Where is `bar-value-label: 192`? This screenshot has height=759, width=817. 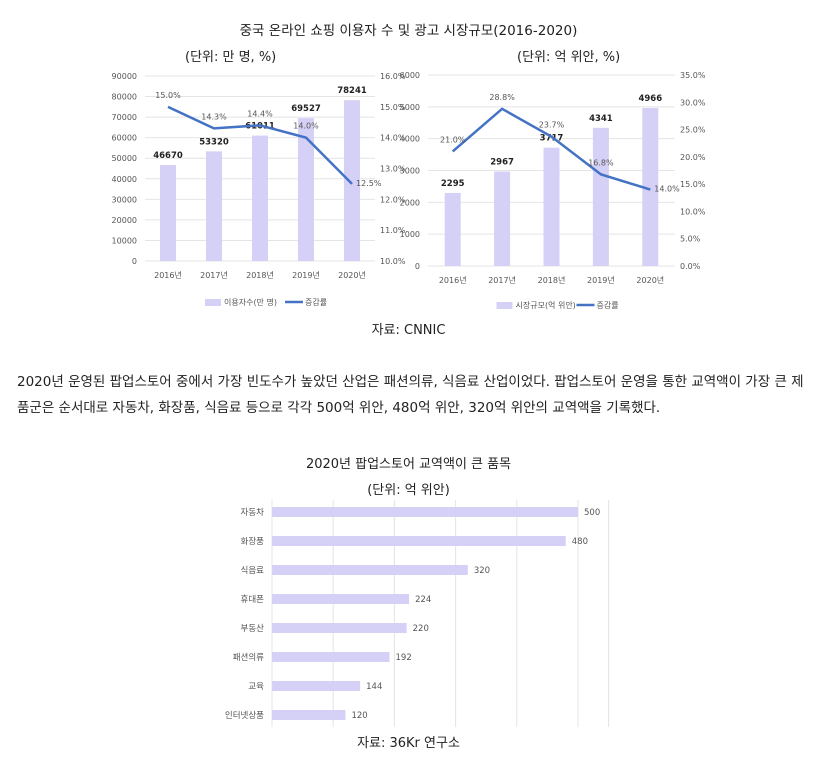
bar-value-label: 192 is located at coordinates (404, 658).